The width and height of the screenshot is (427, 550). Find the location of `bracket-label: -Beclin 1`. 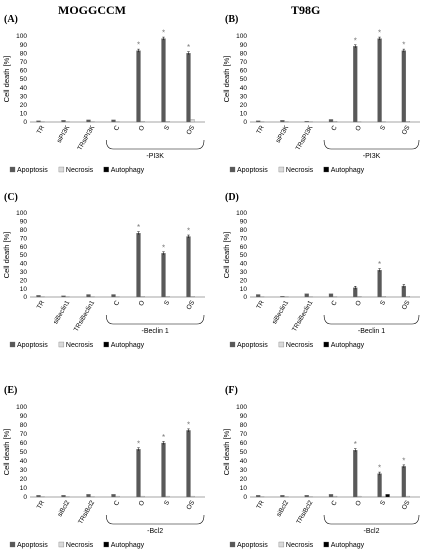

bracket-label: -Beclin 1 is located at coordinates (371, 331).